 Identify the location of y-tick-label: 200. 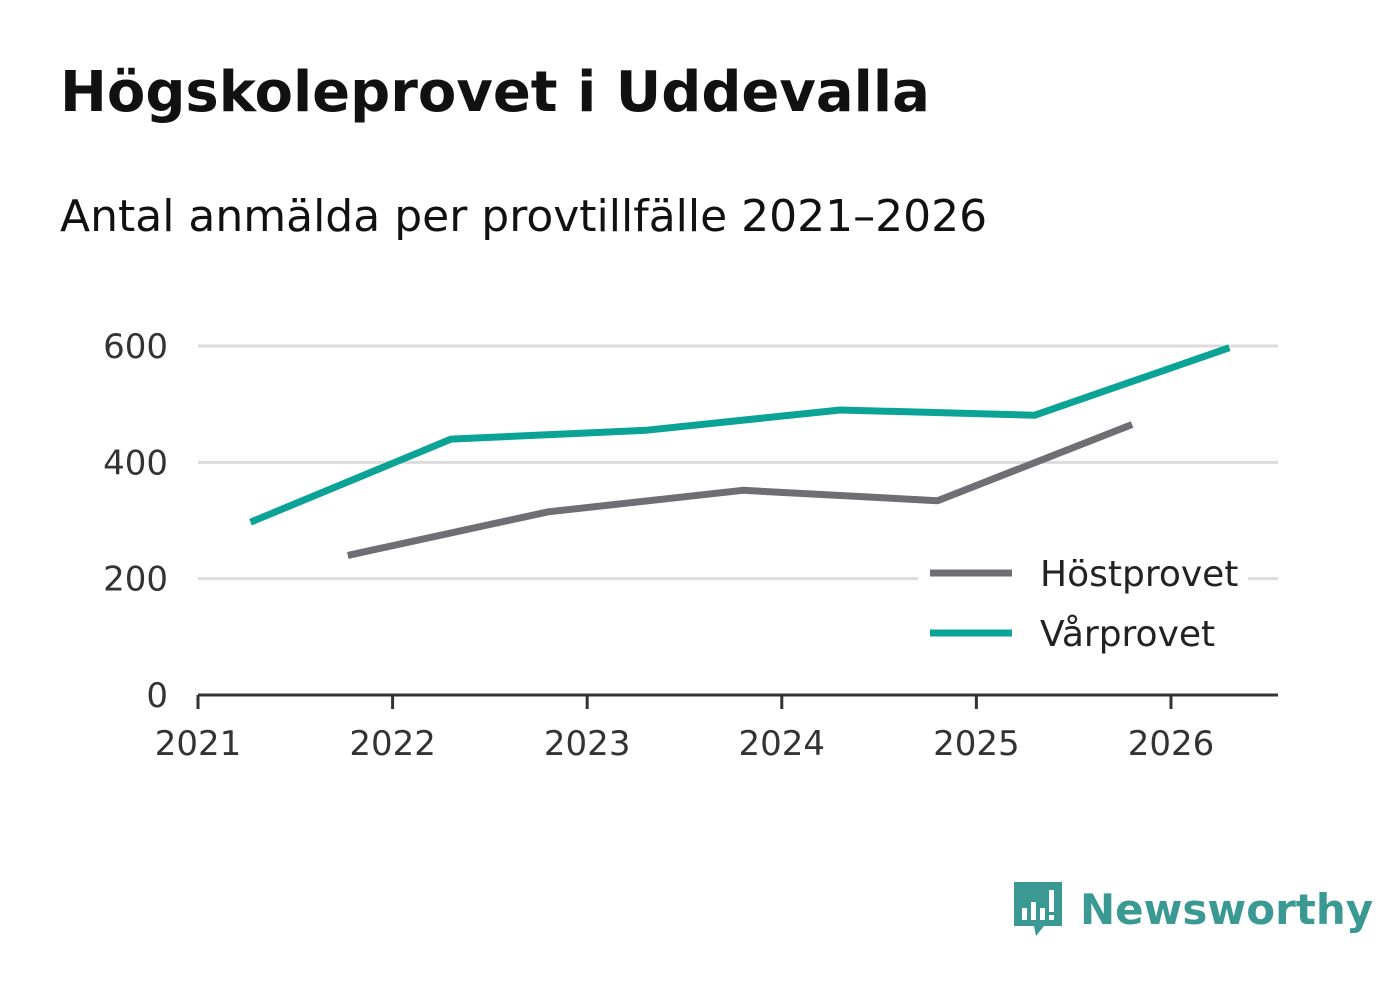
(135, 580).